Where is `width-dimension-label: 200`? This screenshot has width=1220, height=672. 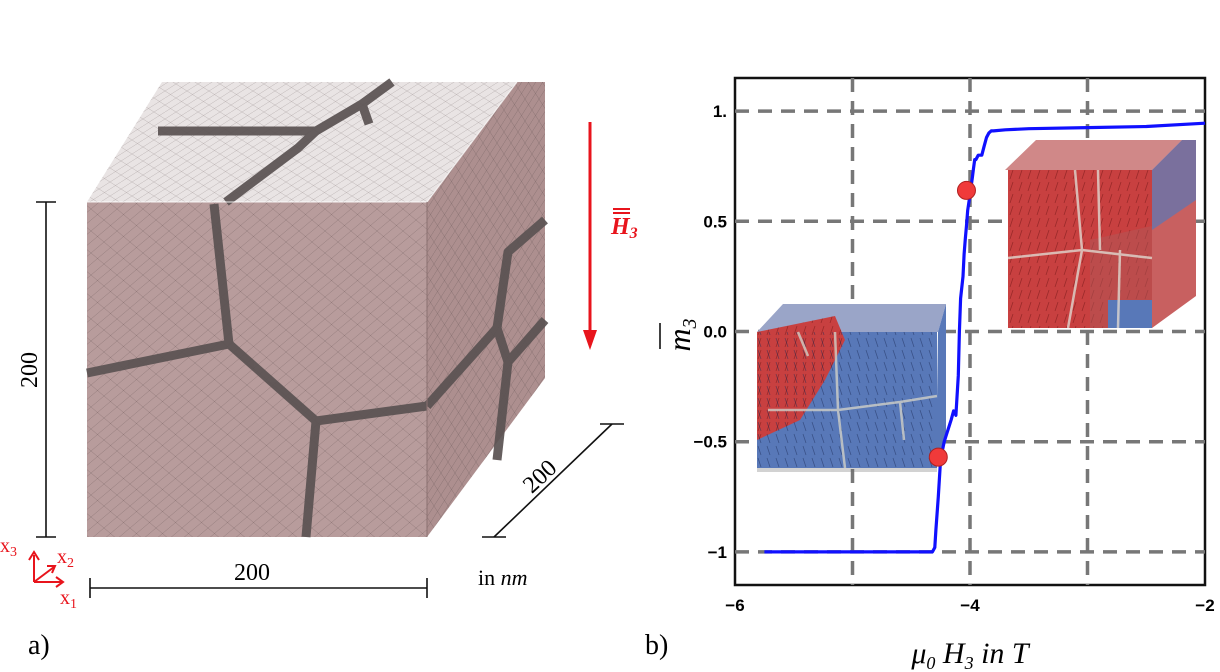
width-dimension-label: 200 is located at coordinates (252, 573).